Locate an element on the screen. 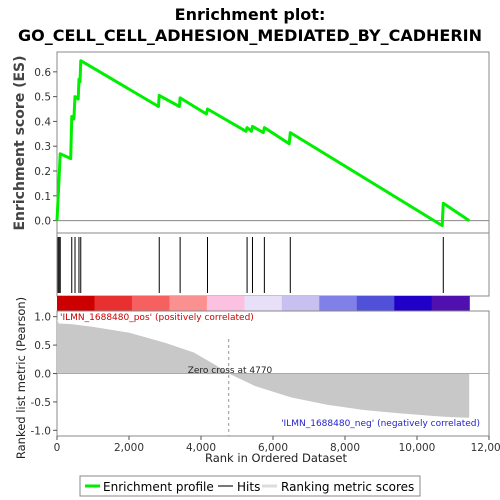  xtick-label: 0 is located at coordinates (57, 448).